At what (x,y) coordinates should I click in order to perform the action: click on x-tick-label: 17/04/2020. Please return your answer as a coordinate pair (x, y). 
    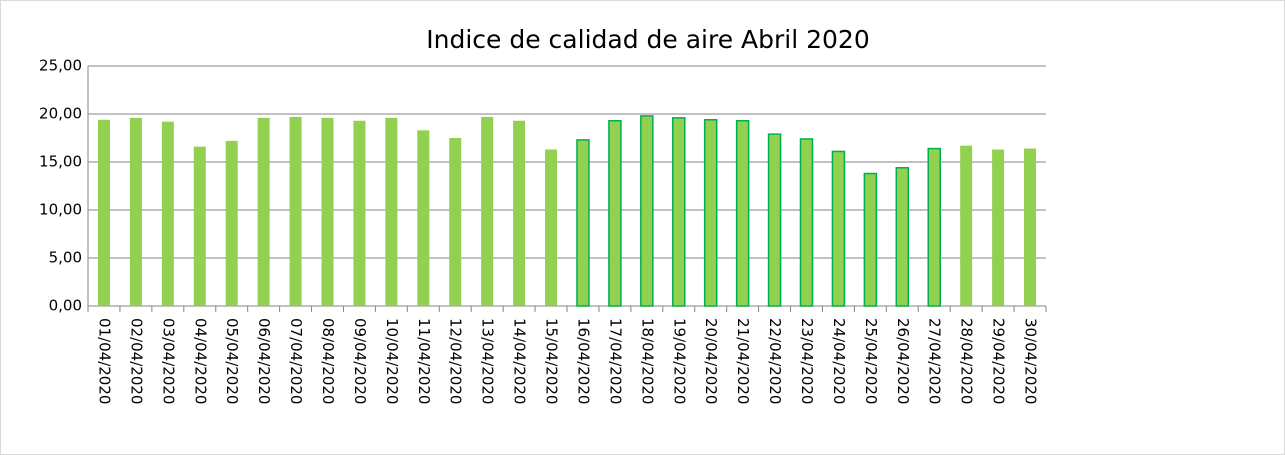
    Looking at the image, I should click on (615, 361).